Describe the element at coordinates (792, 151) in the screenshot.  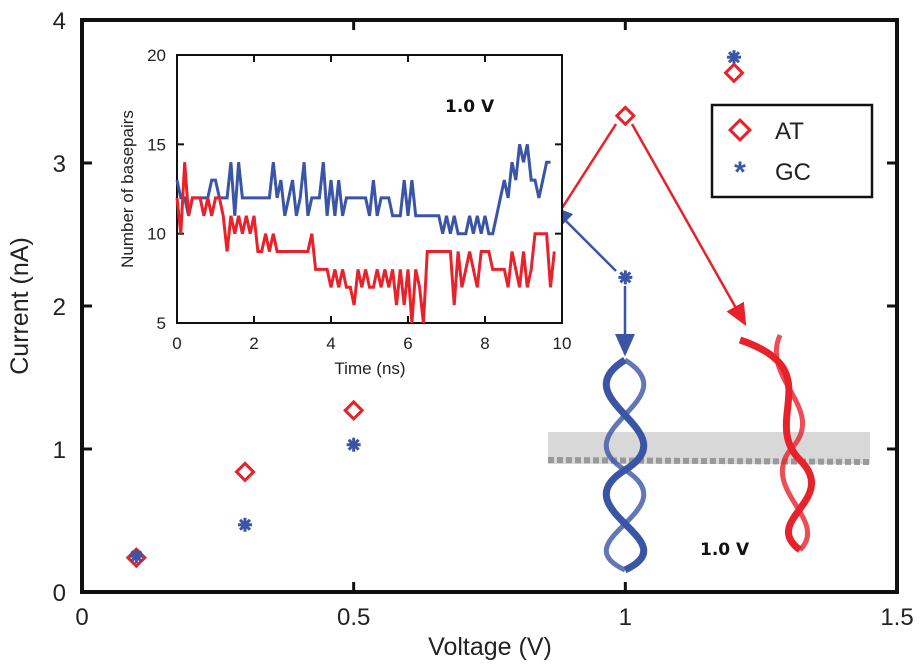
I see `legend: AT * GC` at that location.